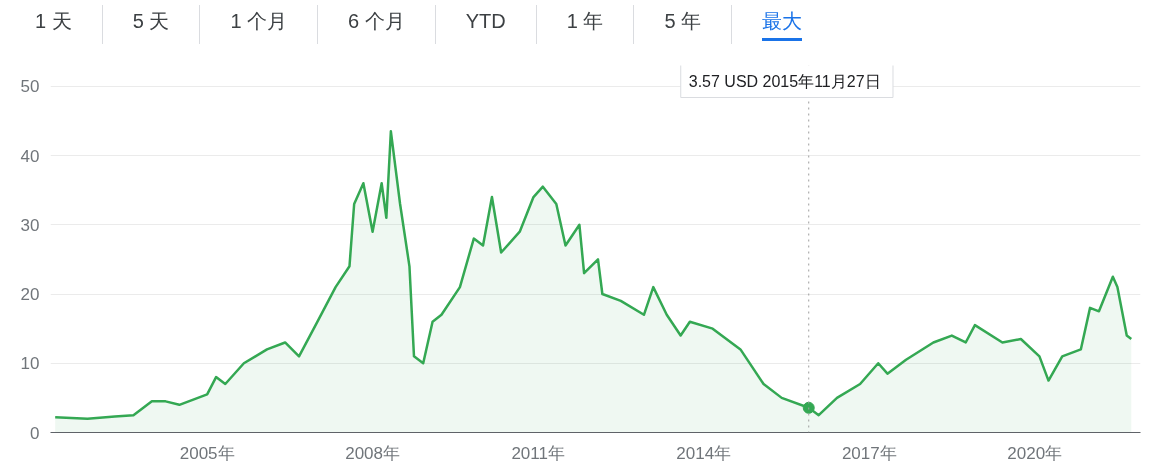 This screenshot has width=1154, height=462. What do you see at coordinates (30, 295) in the screenshot?
I see `y-tick-label: 20` at bounding box center [30, 295].